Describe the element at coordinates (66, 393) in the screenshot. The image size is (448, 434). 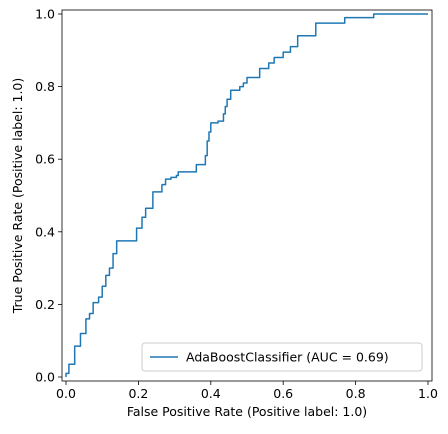
I see `x-tick-label: 0.0` at that location.